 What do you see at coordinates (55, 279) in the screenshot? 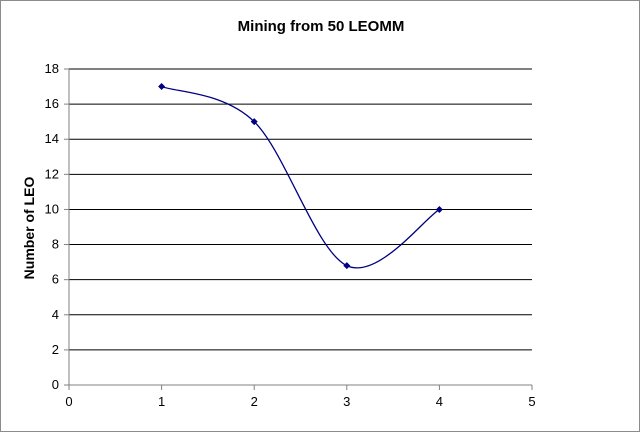
I see `y-tick-label: 6` at bounding box center [55, 279].